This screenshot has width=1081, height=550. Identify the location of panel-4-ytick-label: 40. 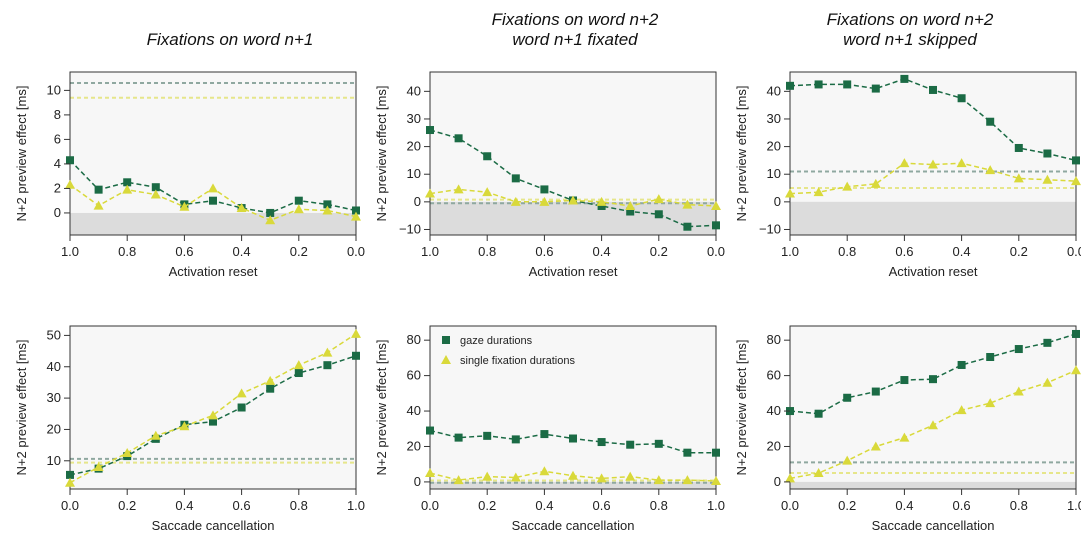
(54, 366).